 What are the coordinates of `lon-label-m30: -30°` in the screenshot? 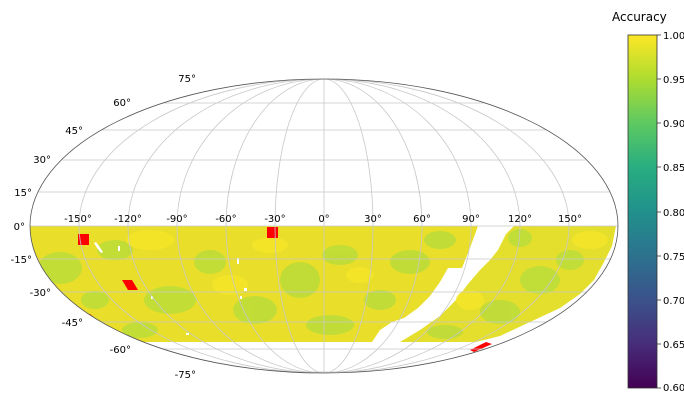 It's located at (274, 219).